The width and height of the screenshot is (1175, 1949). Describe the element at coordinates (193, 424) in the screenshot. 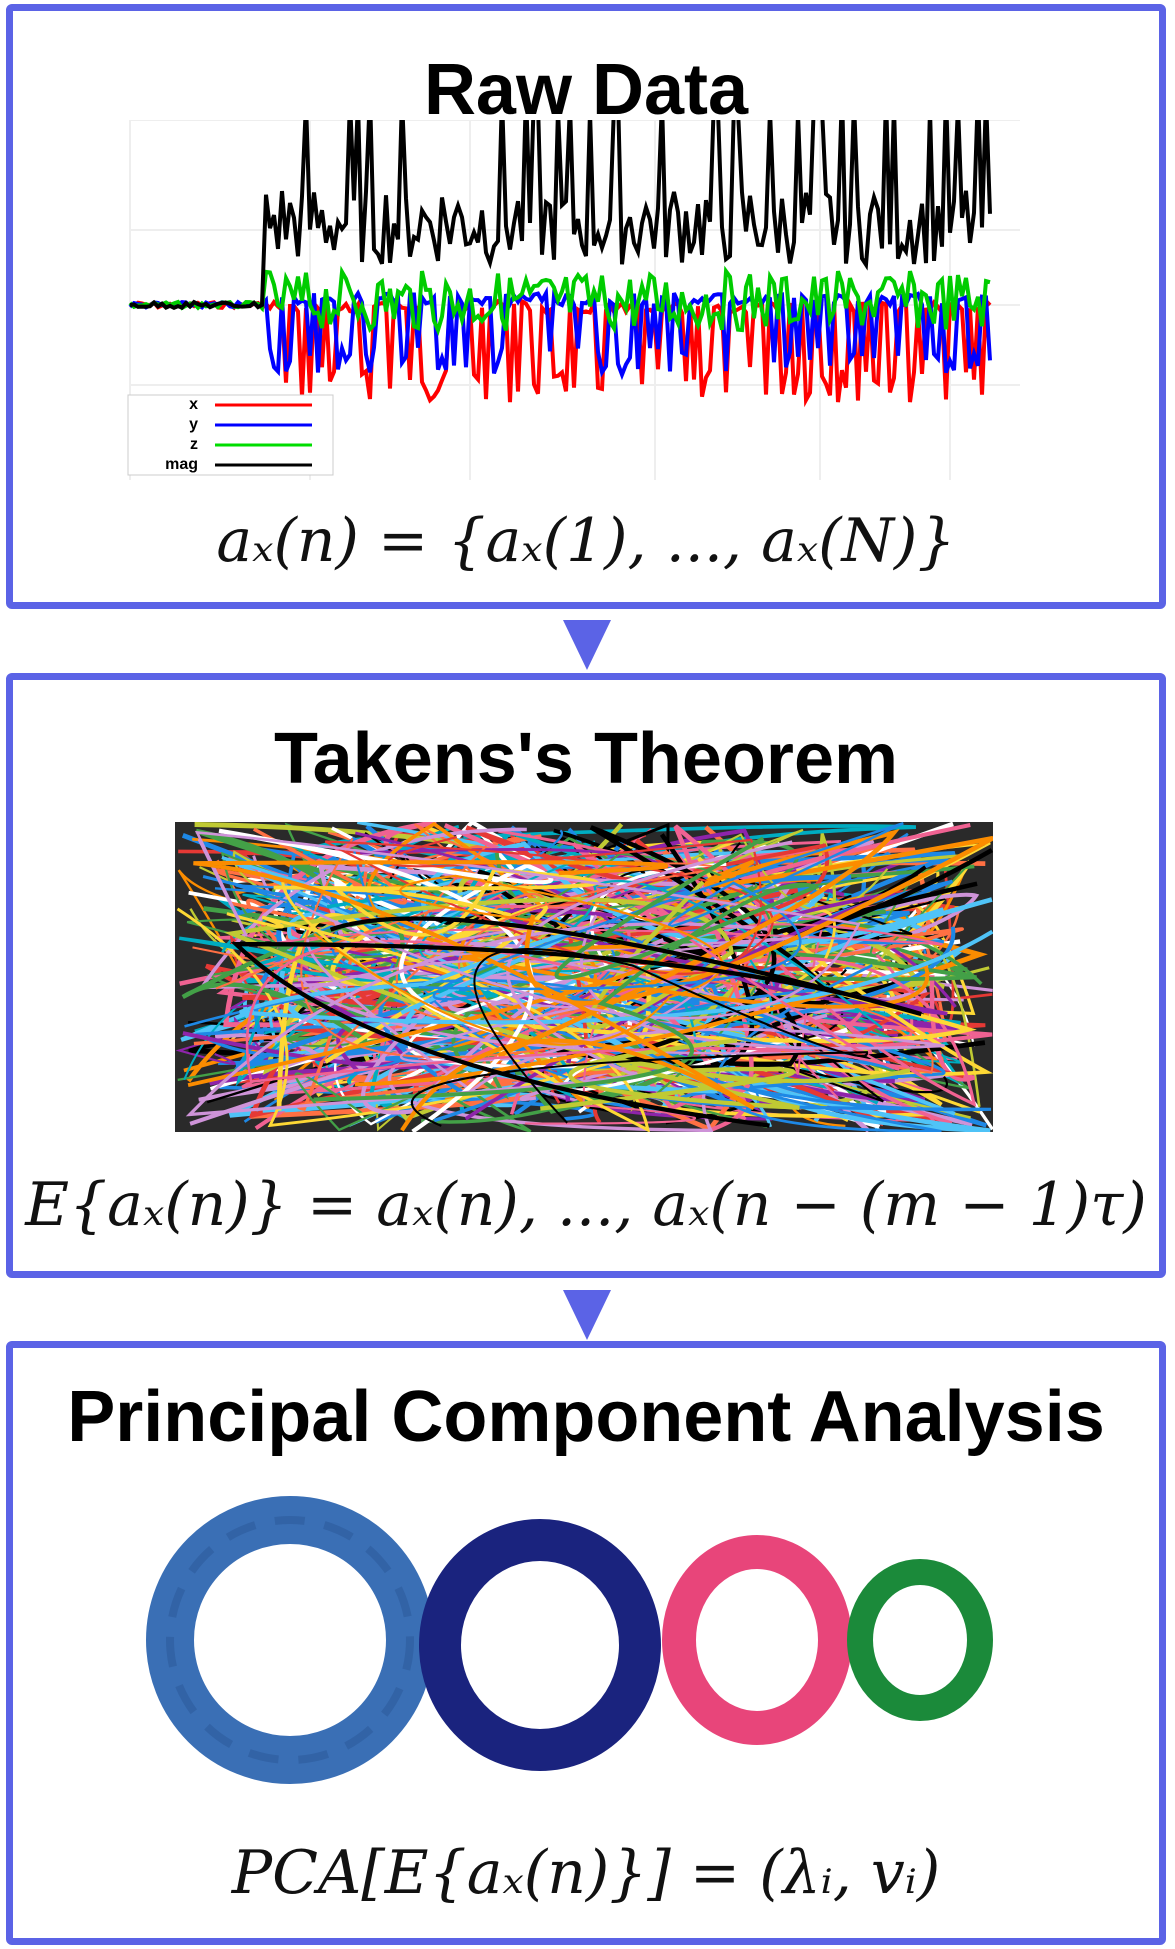

I see `legend-label: y` at that location.